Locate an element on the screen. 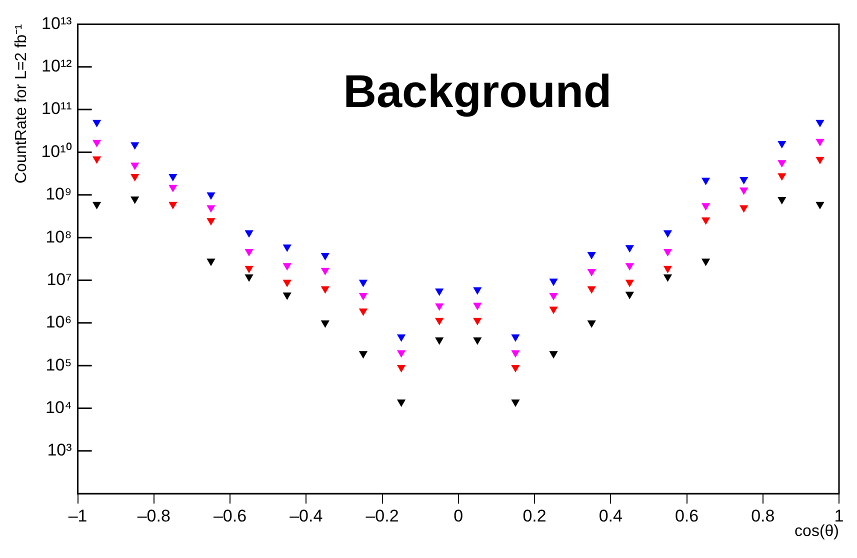 The width and height of the screenshot is (857, 558). y-tick-label: 10³ is located at coordinates (59, 450).